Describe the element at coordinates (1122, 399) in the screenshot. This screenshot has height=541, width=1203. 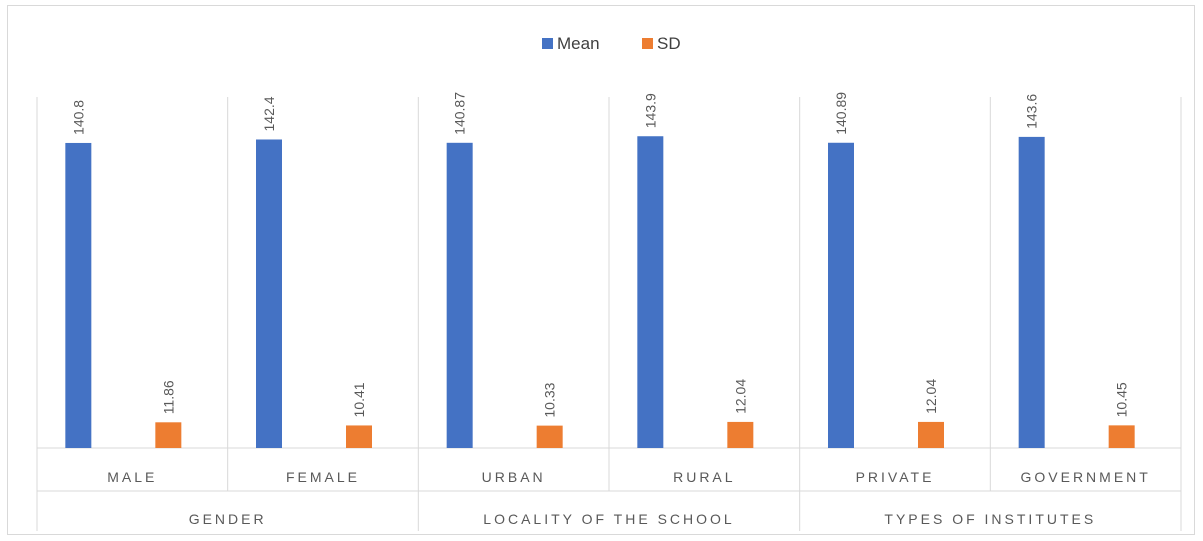
I see `data-label-sd: 10.45` at that location.